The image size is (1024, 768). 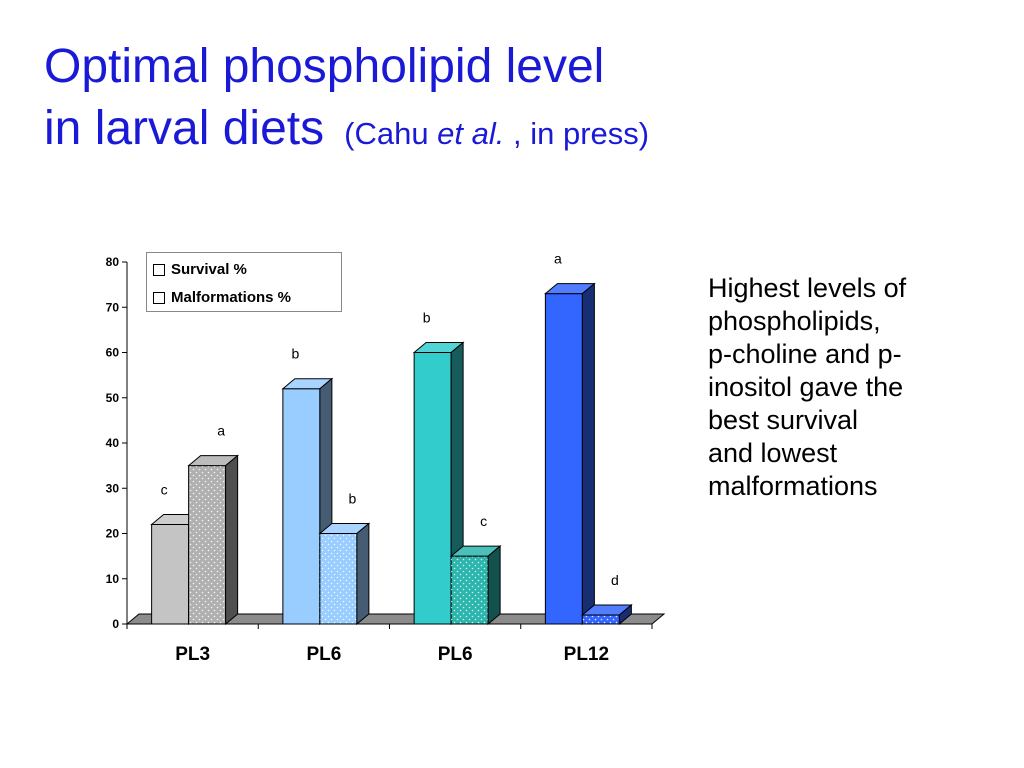 I want to click on y-tick-label: 10, so click(x=113, y=579).